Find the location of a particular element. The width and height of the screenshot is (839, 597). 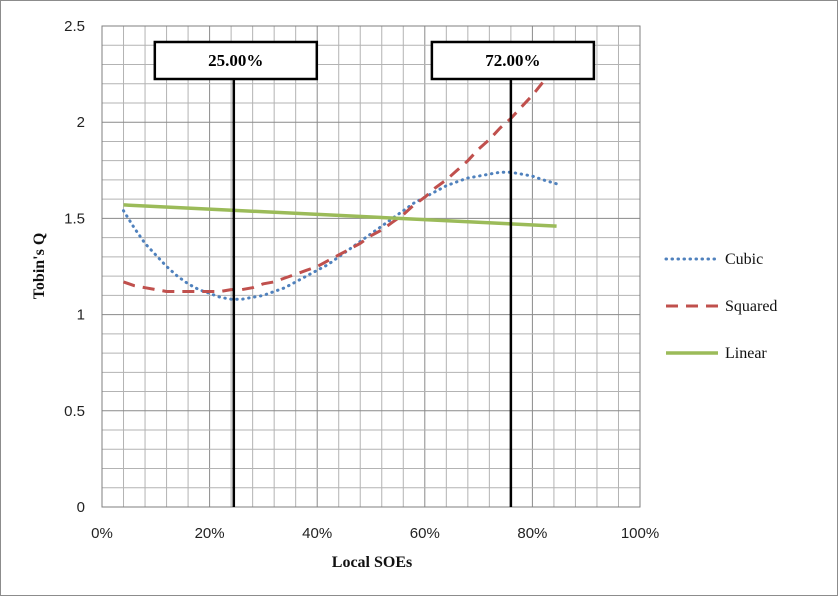

annotation-label: 72.00% is located at coordinates (512, 60).